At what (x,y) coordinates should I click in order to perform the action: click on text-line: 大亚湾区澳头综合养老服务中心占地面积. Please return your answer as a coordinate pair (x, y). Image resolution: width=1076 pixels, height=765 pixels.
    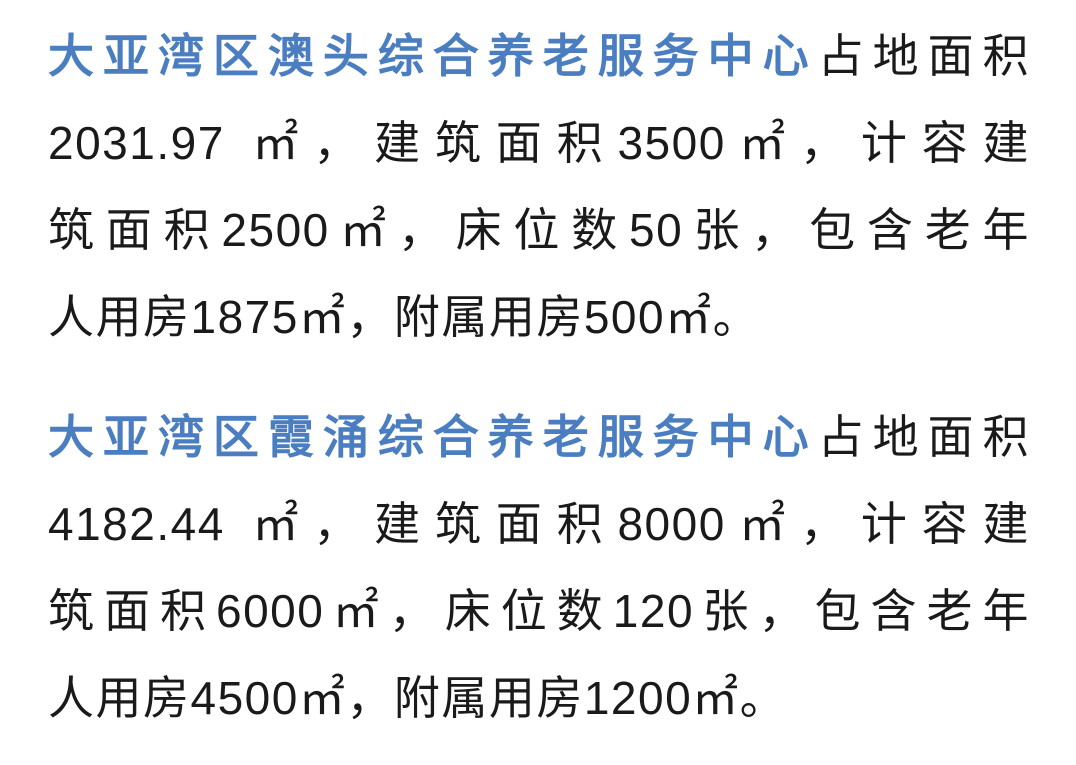
    Looking at the image, I should click on (539, 56).